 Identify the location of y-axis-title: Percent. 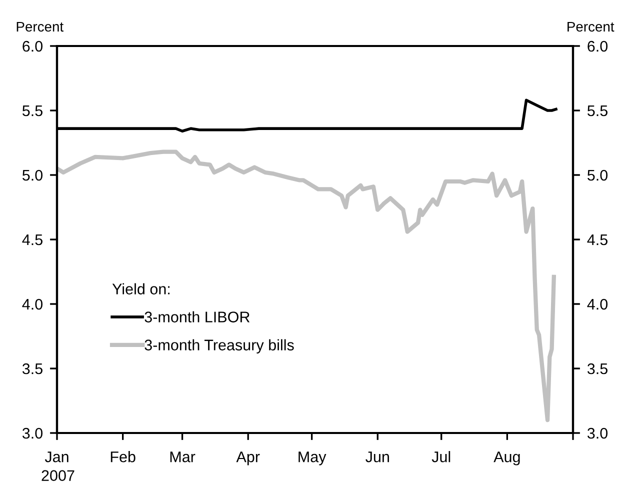
(40, 27).